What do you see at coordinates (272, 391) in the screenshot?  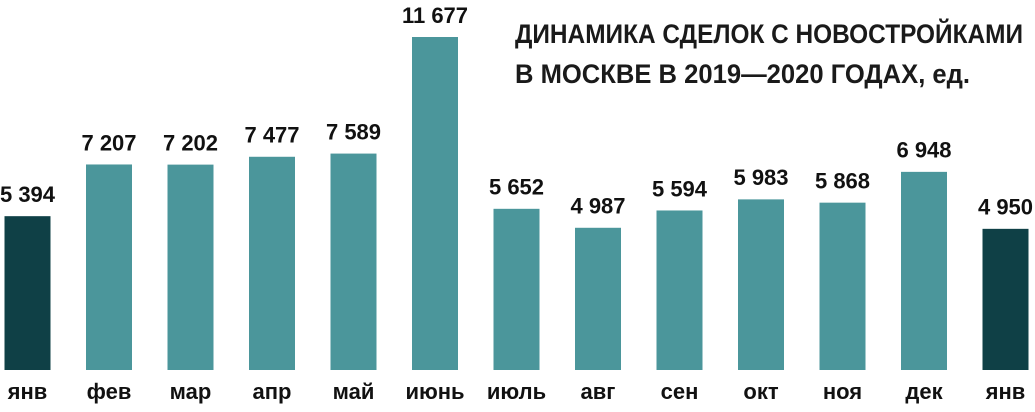 I see `x-tick-label: апр` at bounding box center [272, 391].